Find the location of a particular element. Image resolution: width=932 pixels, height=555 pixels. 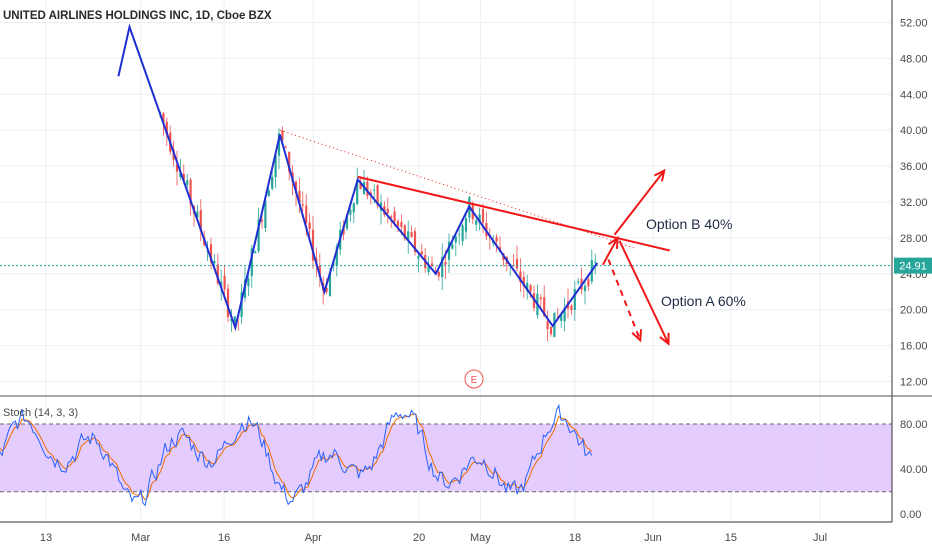

last-price-badge is located at coordinates (913, 265).